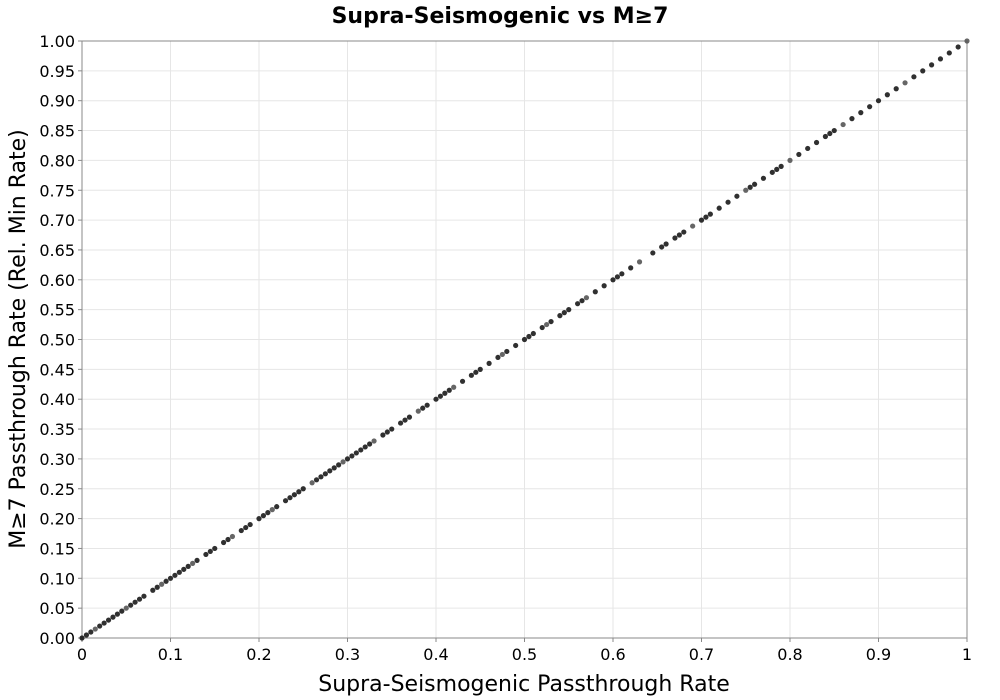  What do you see at coordinates (57, 548) in the screenshot?
I see `y-tick-label: 0.15` at bounding box center [57, 548].